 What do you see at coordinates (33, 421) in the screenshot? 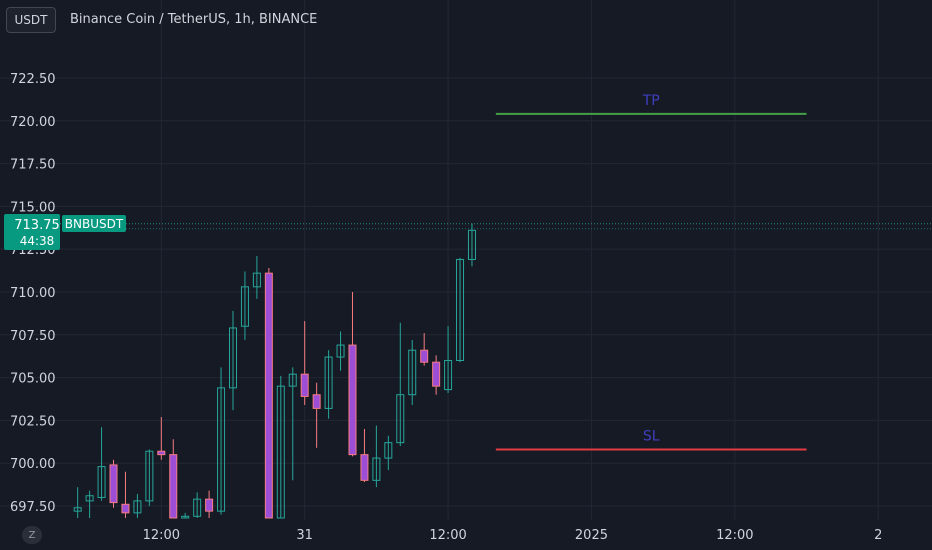
I see `price-tick-label: 702.50` at bounding box center [33, 421].